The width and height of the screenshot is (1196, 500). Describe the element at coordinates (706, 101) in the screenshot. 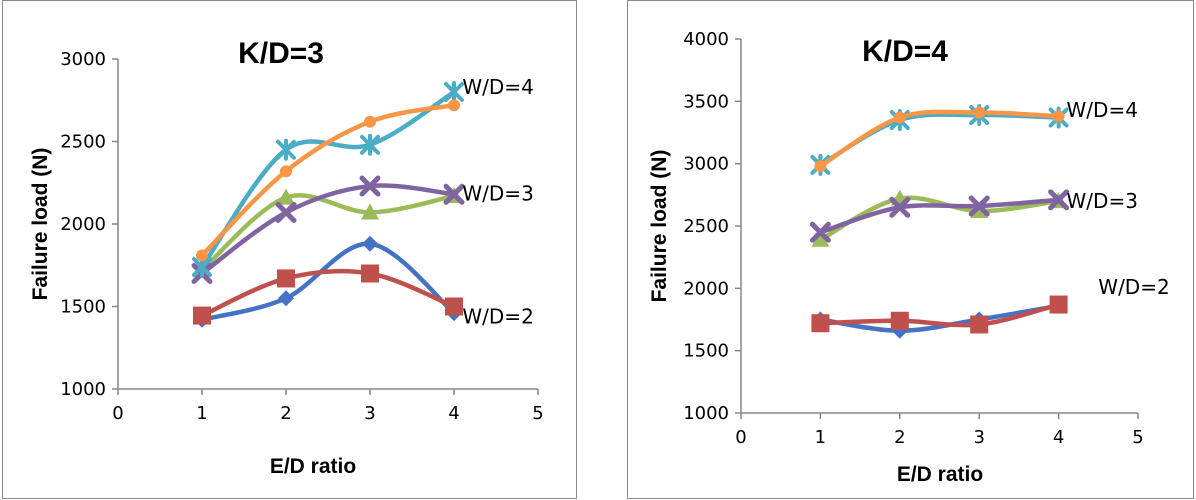

I see `y-tick-label: 3500` at that location.